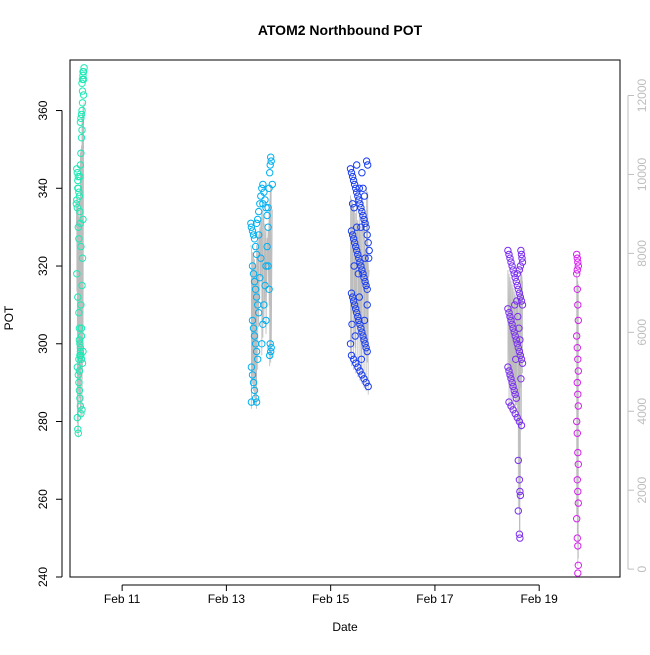  What do you see at coordinates (122, 599) in the screenshot?
I see `x-tick-label-1: Feb 11` at bounding box center [122, 599].